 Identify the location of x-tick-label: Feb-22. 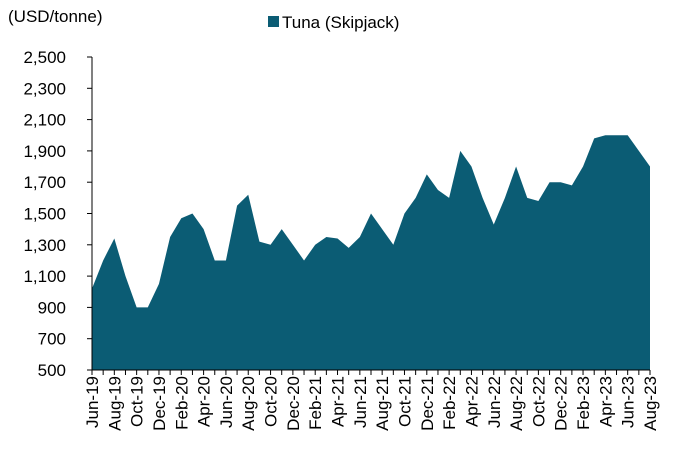
(449, 403).